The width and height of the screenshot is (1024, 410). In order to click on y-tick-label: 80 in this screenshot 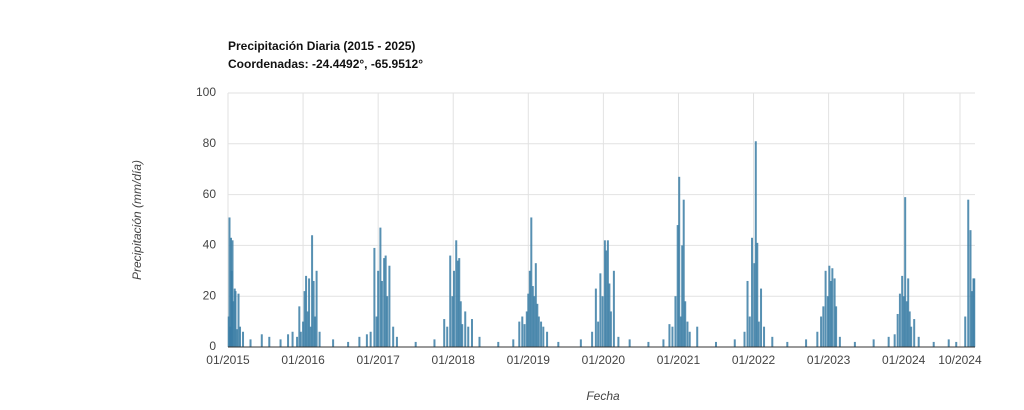, I will do `click(210, 143)`.